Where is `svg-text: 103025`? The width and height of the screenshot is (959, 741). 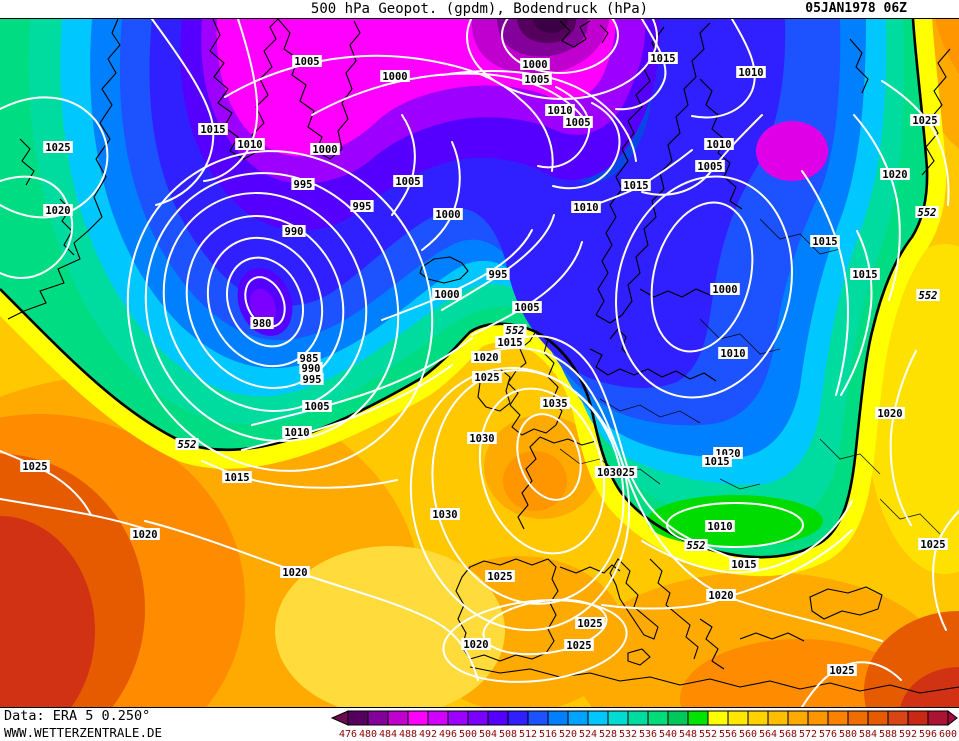
svg-text: 103025 is located at coordinates (616, 473).